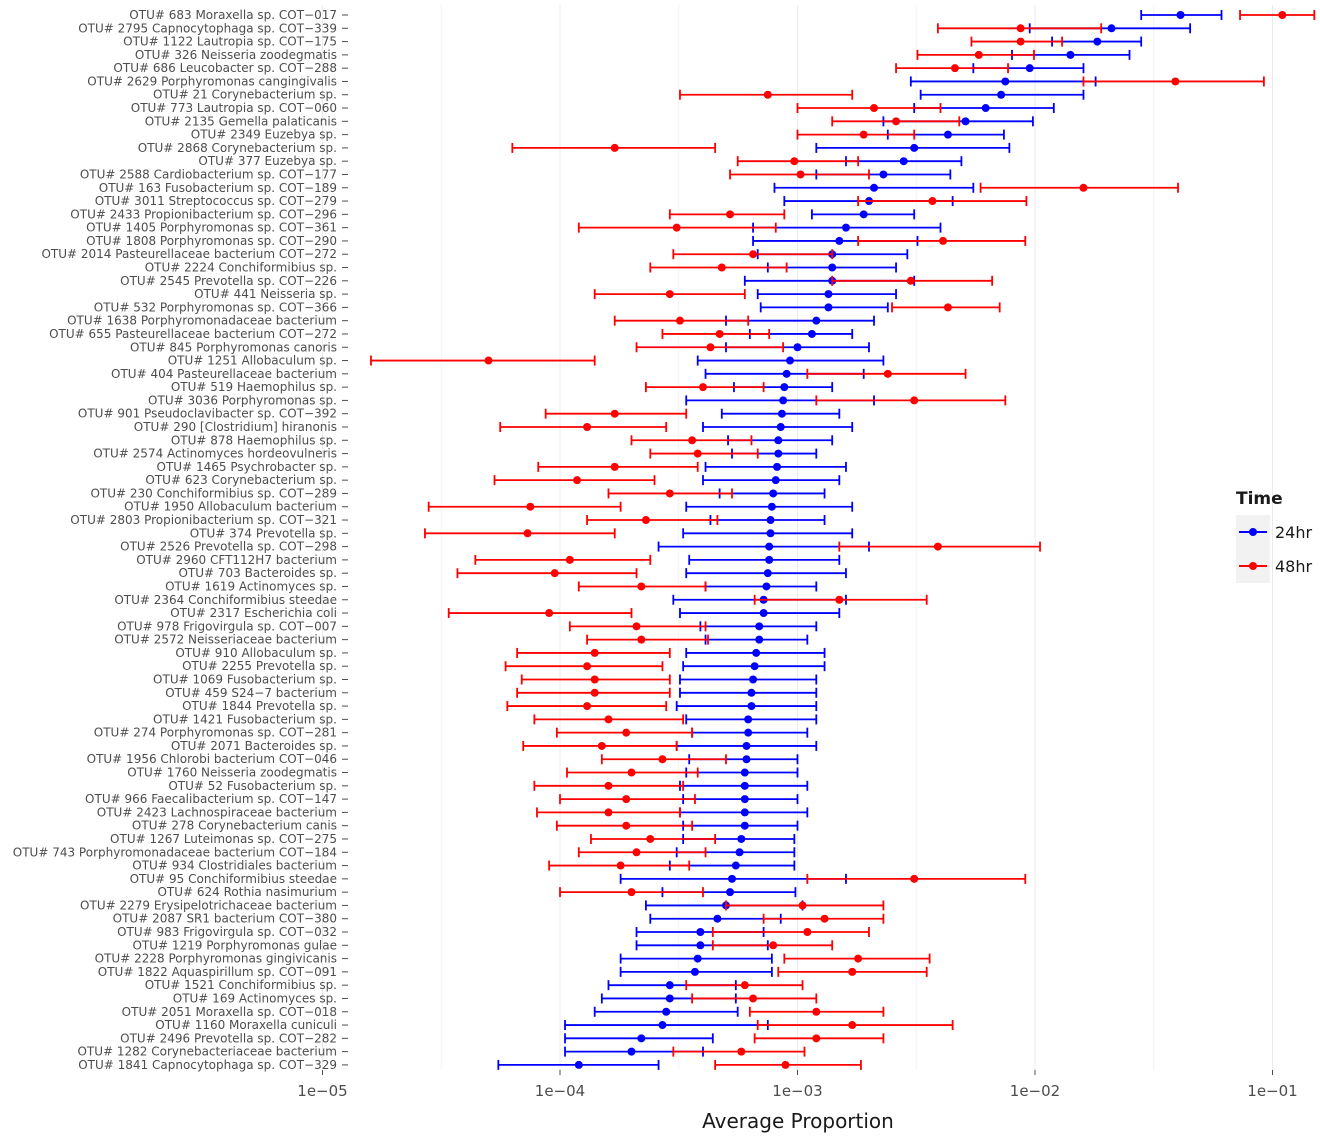 The width and height of the screenshot is (1320, 1136). I want to click on y-tick-label: OTU# 1841 Capnocytophaga sp. COT−329, so click(207, 1065).